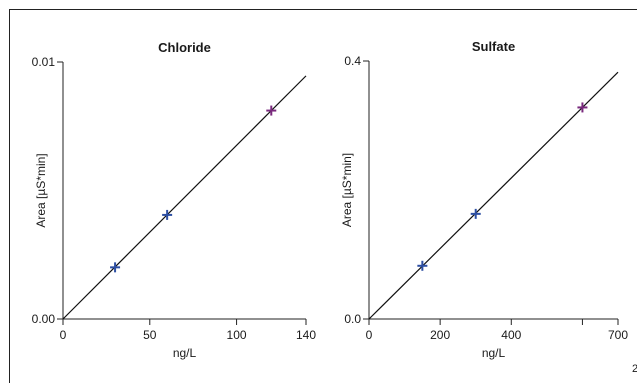  Describe the element at coordinates (150, 335) in the screenshot. I see `chloride-x-tick-label: 50` at that location.